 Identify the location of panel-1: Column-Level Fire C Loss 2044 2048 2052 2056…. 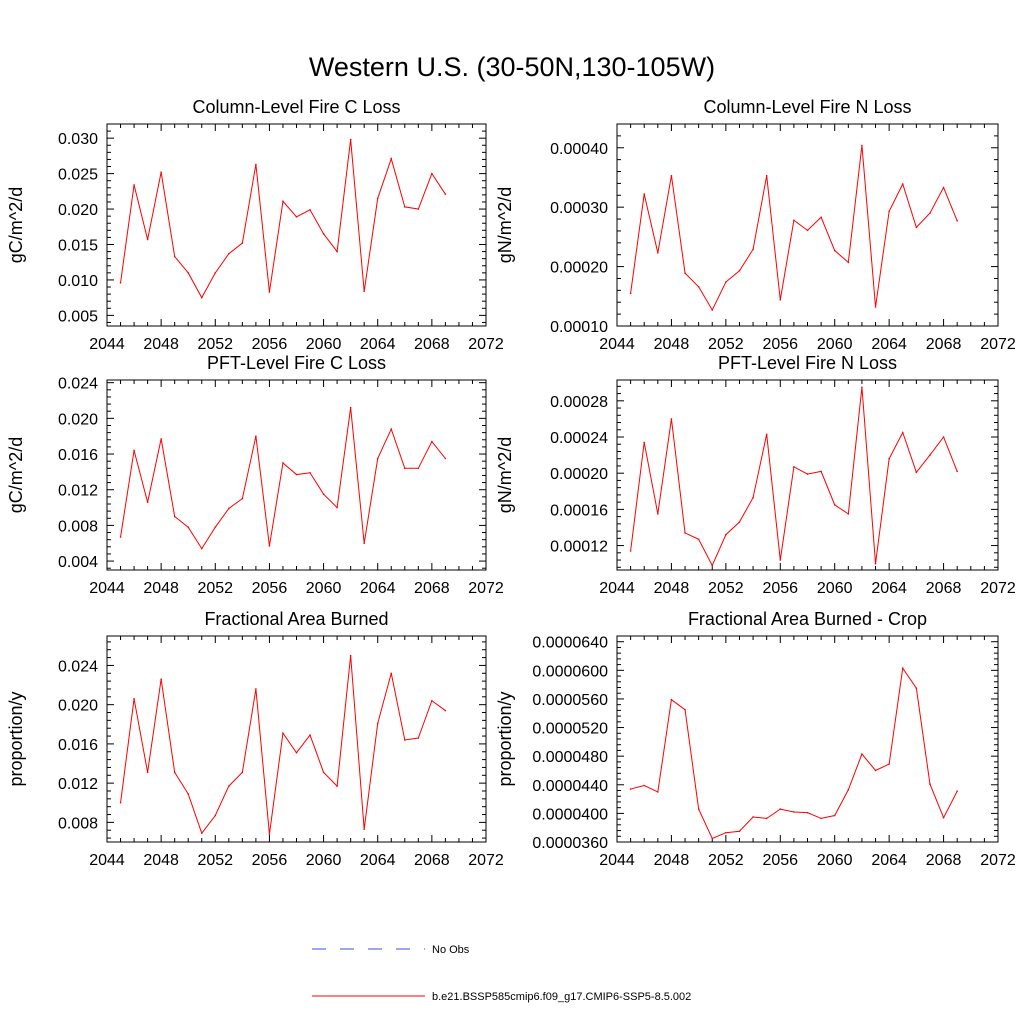
(255, 225).